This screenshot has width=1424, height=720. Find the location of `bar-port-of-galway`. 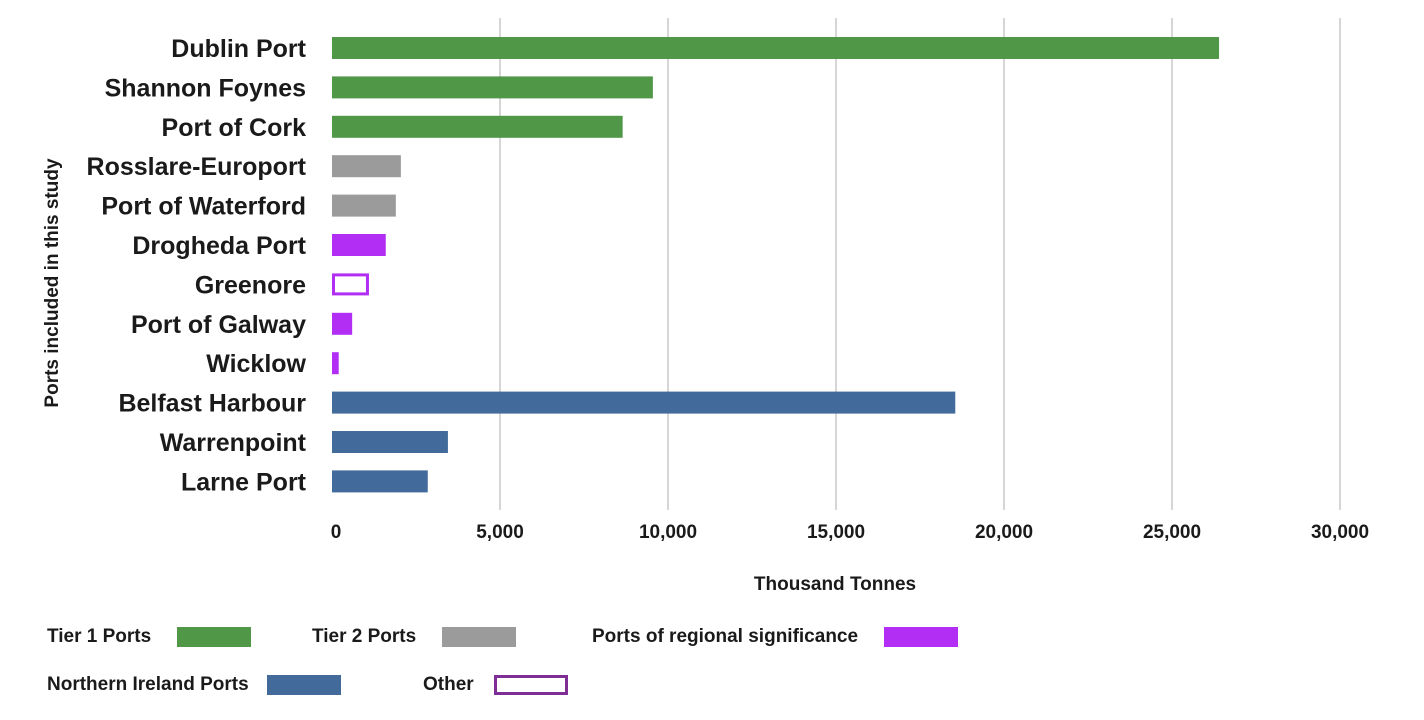

bar-port-of-galway is located at coordinates (342, 323).